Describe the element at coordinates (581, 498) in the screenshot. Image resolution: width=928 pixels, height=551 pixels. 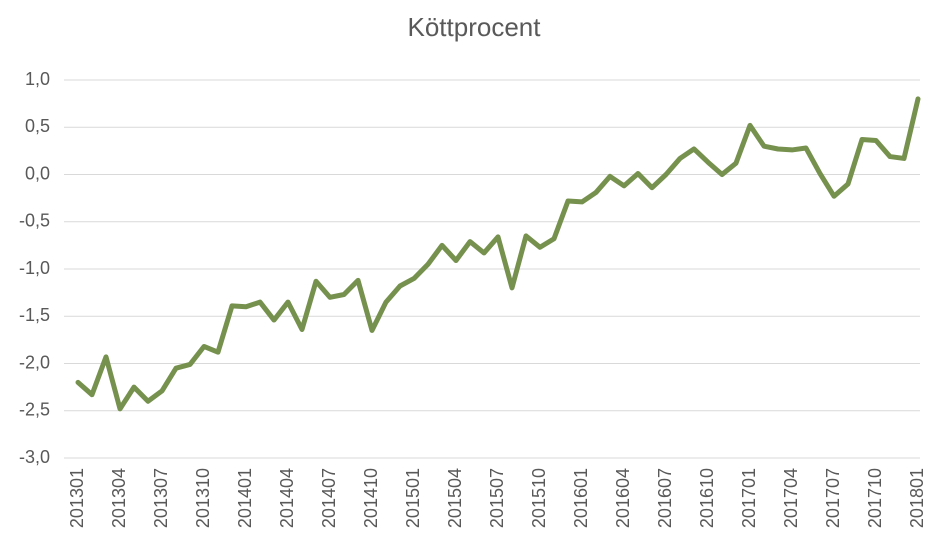
I see `x-tick-label: 201601` at that location.